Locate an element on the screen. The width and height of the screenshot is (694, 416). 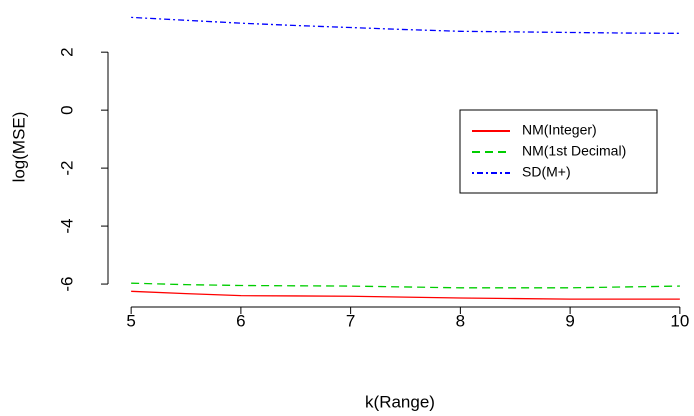
x-tick-label: 7 is located at coordinates (350, 320).